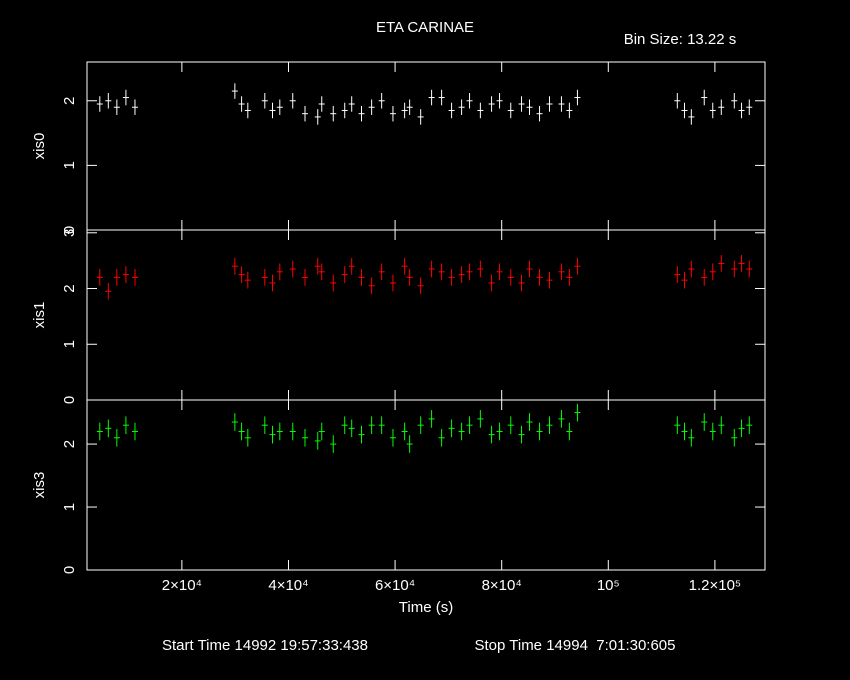  I want to click on y-tick-label: 3, so click(69, 233).